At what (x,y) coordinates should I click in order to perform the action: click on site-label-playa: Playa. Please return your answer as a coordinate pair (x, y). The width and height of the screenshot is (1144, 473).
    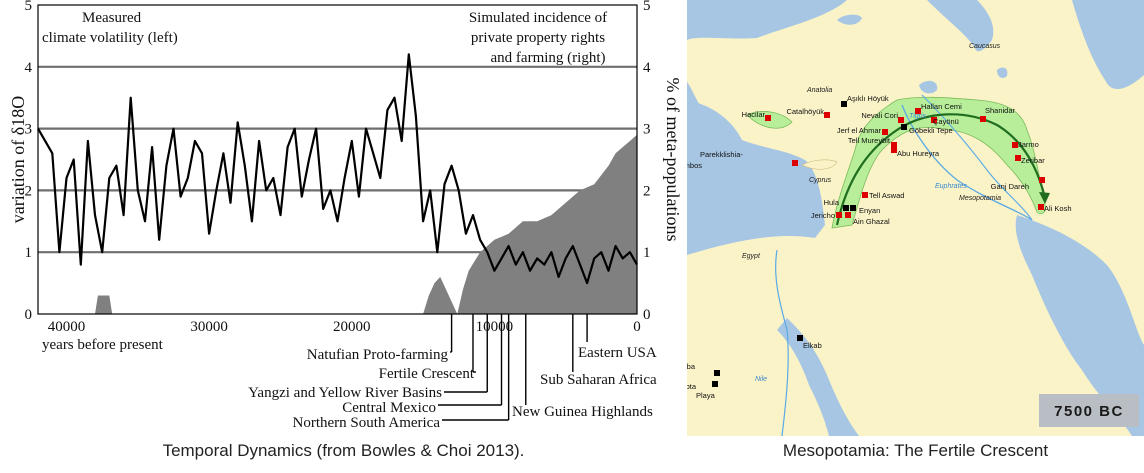
    Looking at the image, I should click on (706, 395).